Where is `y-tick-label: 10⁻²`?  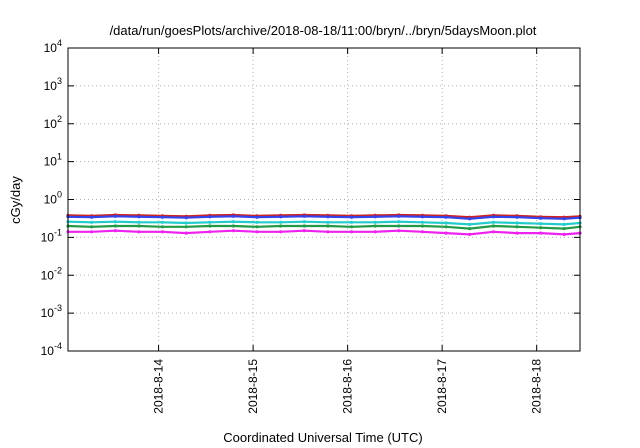
y-tick-label: 10⁻² is located at coordinates (51, 273).